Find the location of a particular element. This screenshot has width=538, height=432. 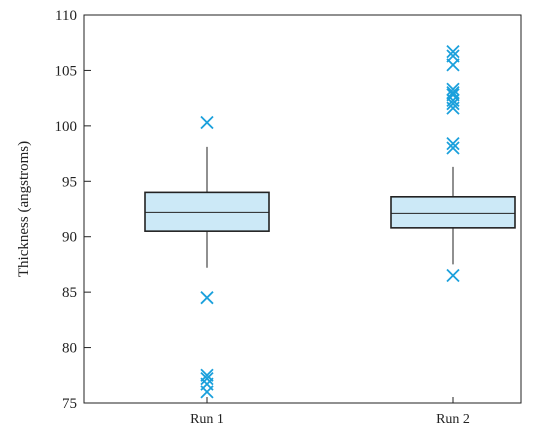

y-tick-label: 90 is located at coordinates (69, 238).